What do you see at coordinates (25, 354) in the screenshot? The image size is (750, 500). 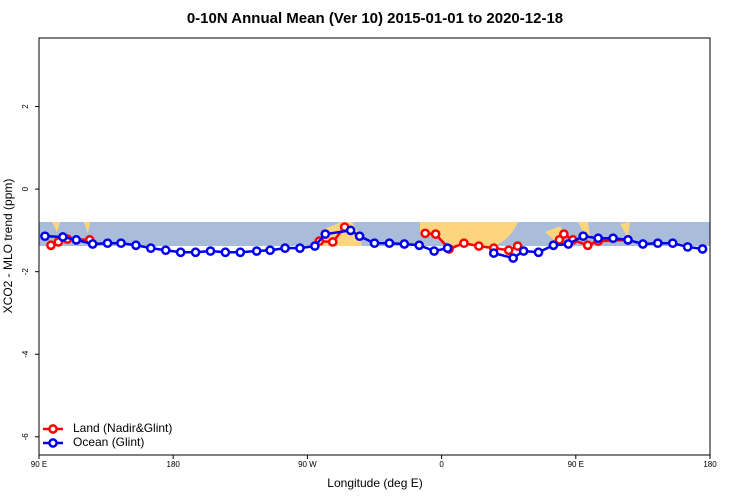 I see `y-tick-label: -4` at bounding box center [25, 354].